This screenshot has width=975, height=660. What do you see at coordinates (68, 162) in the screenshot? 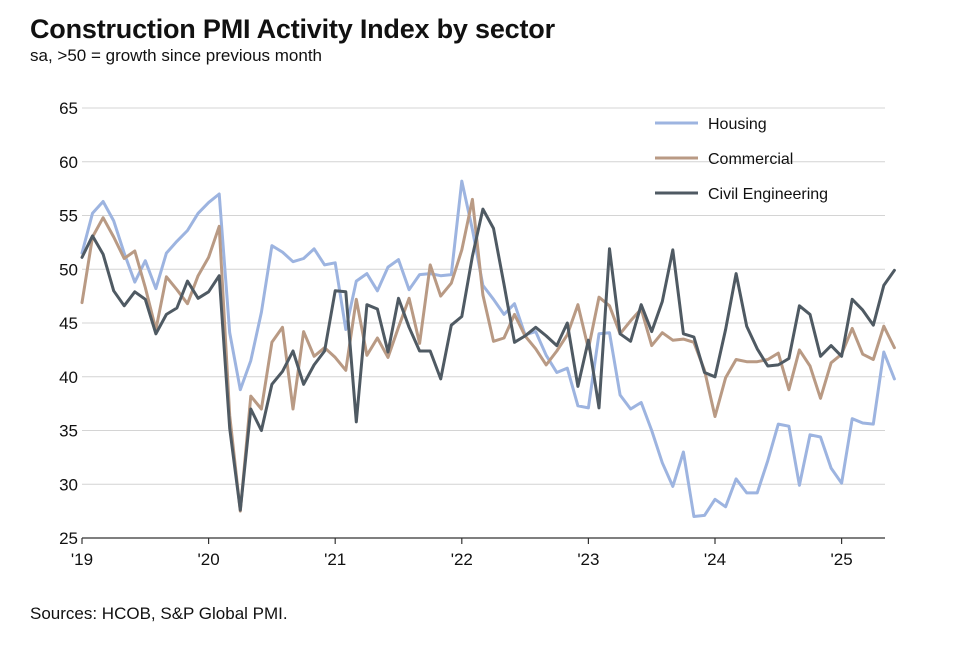
I see `y-tick-label: 60` at bounding box center [68, 162].